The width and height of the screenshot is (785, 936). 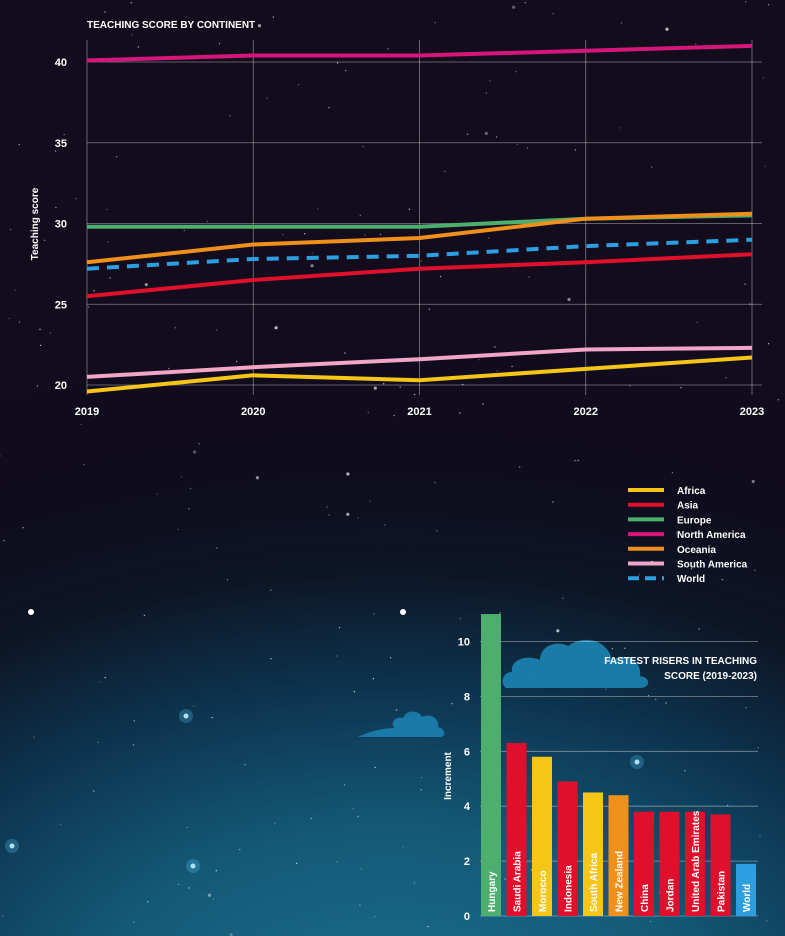 What do you see at coordinates (419, 412) in the screenshot?
I see `x-tick-label: 2021` at bounding box center [419, 412].